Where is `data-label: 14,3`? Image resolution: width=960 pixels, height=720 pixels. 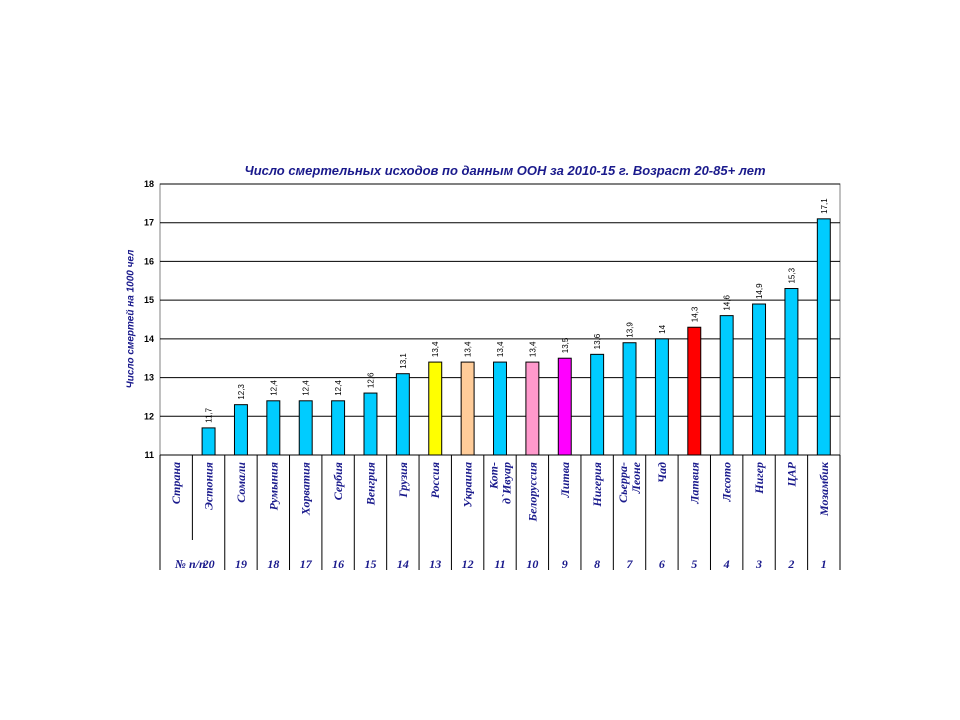
data-label: 14,3 is located at coordinates (694, 314).